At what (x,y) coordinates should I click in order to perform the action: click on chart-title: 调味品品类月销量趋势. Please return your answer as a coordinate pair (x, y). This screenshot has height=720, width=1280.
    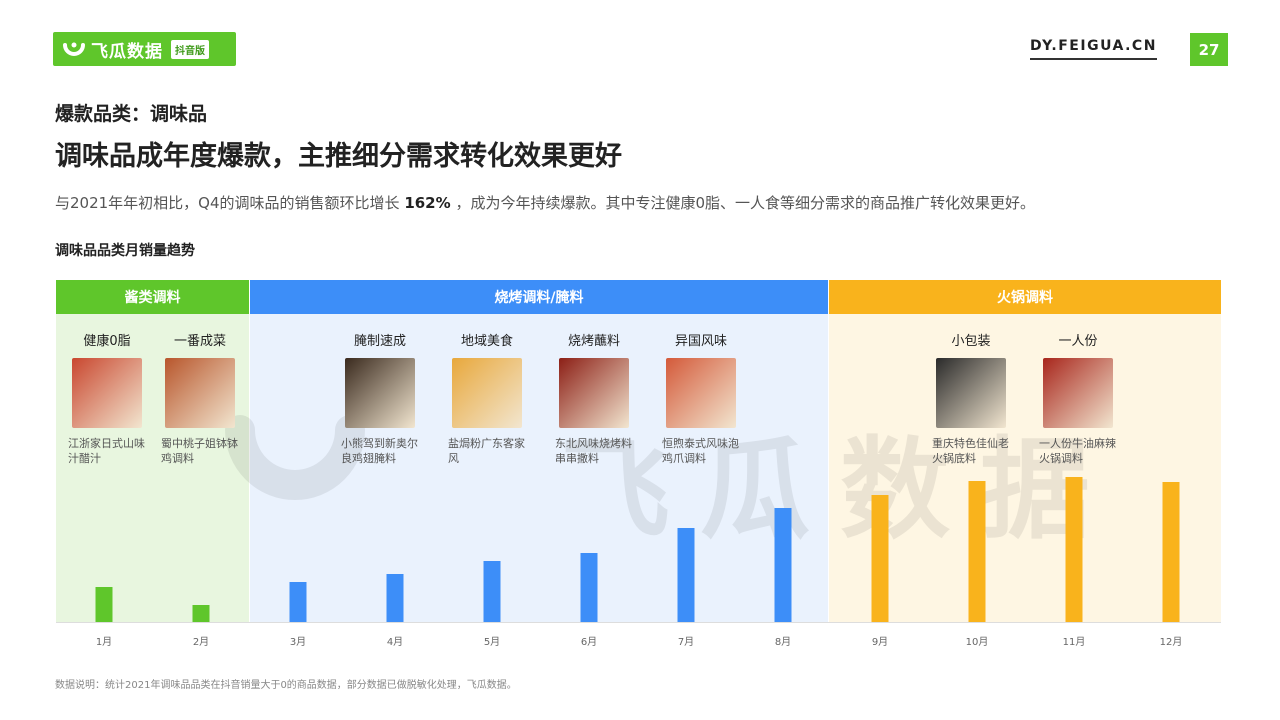
    Looking at the image, I should click on (125, 251).